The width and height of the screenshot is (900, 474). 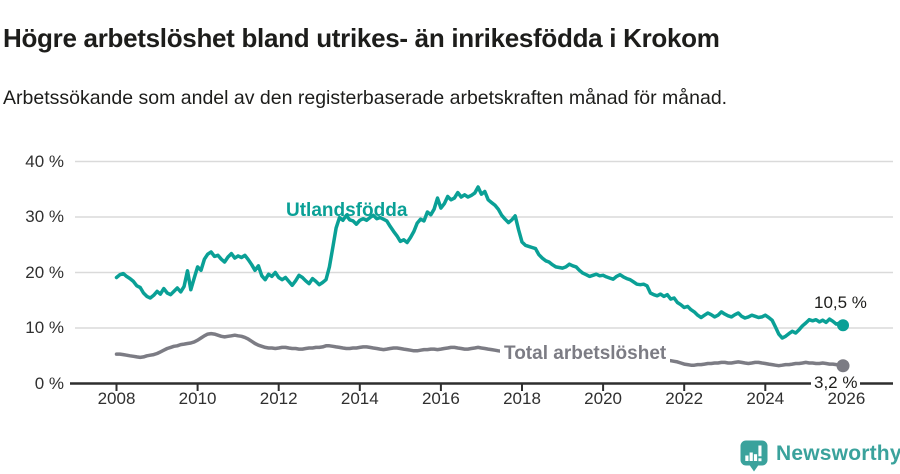 What do you see at coordinates (684, 398) in the screenshot?
I see `x-axis-label: 2022` at bounding box center [684, 398].